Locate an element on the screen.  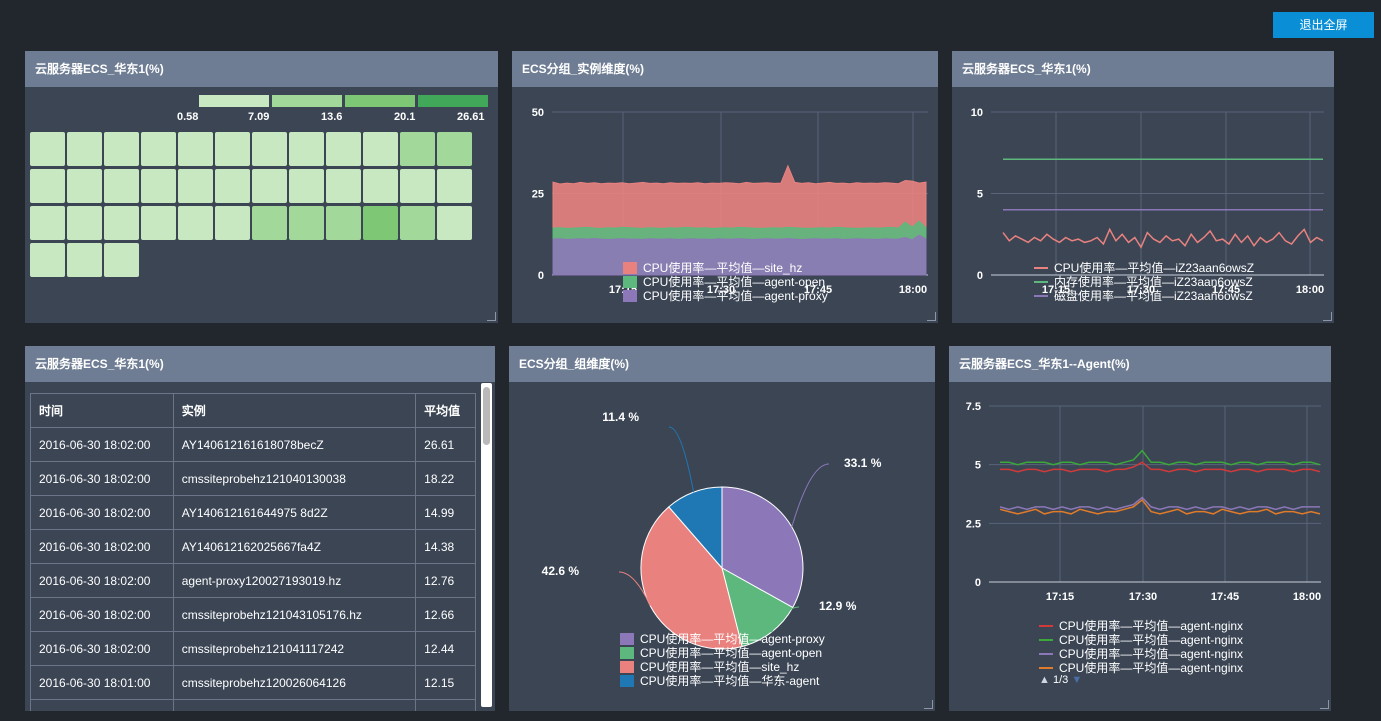
x-tick-label: 17:15 is located at coordinates (1056, 290).